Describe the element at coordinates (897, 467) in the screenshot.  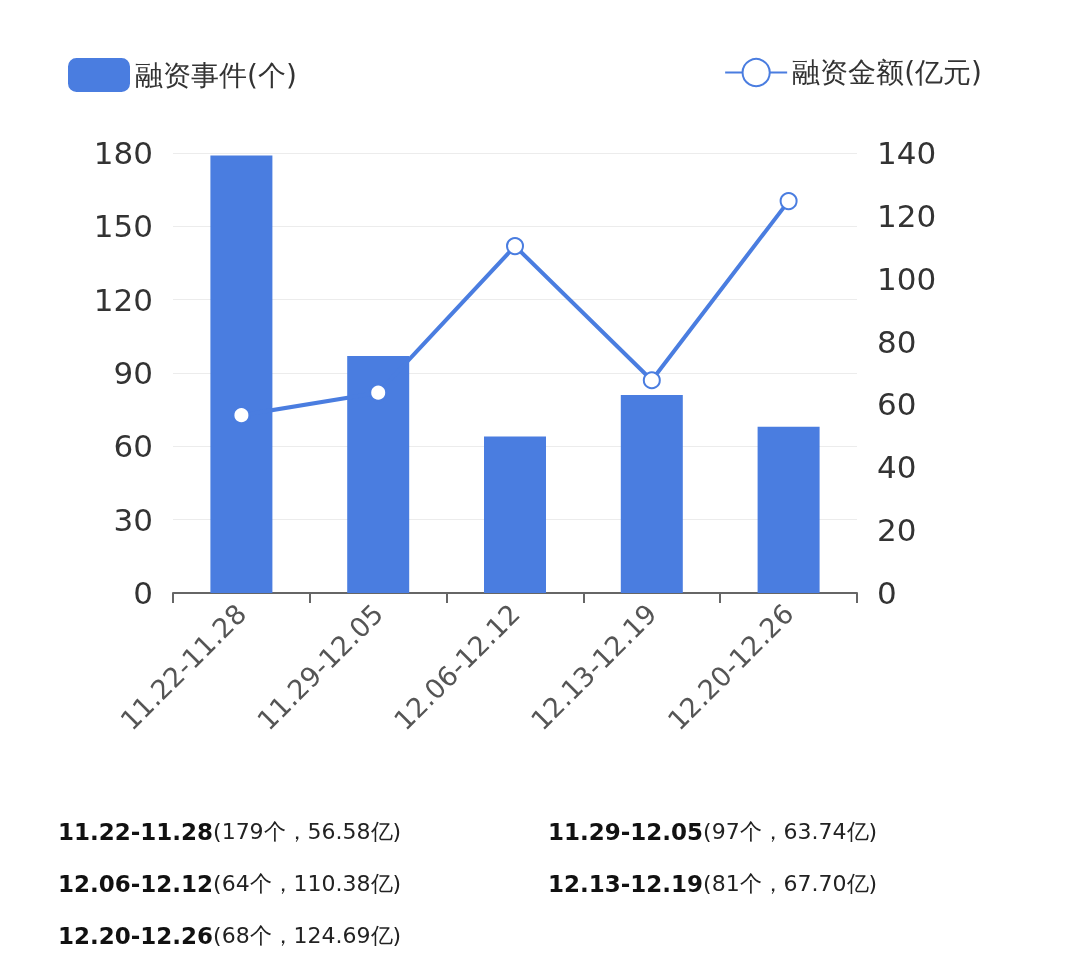
I see `y2-tick-label: 40` at that location.